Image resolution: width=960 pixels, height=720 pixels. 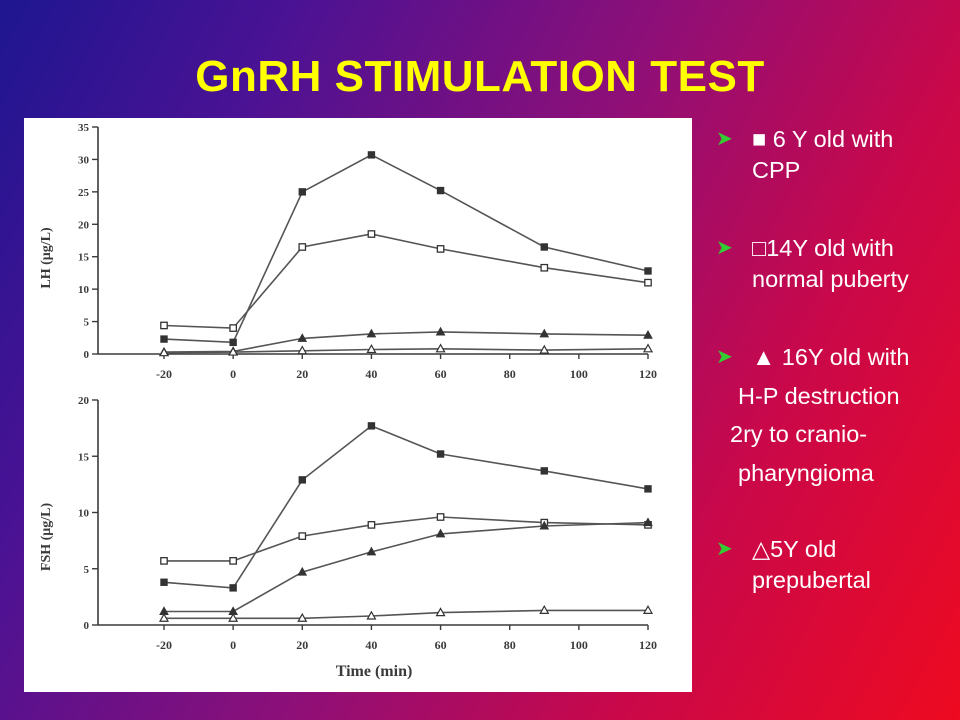 What do you see at coordinates (806, 472) in the screenshot?
I see `bullet-line: pharyngioma` at bounding box center [806, 472].